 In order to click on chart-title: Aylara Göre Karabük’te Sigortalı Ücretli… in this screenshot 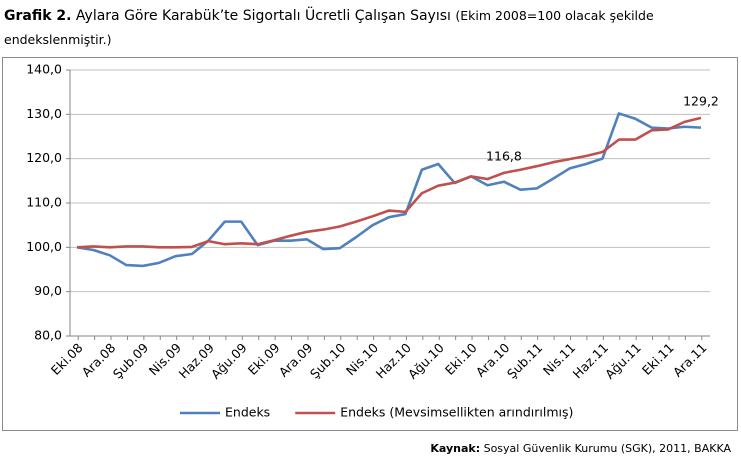, I will do `click(263, 16)`.